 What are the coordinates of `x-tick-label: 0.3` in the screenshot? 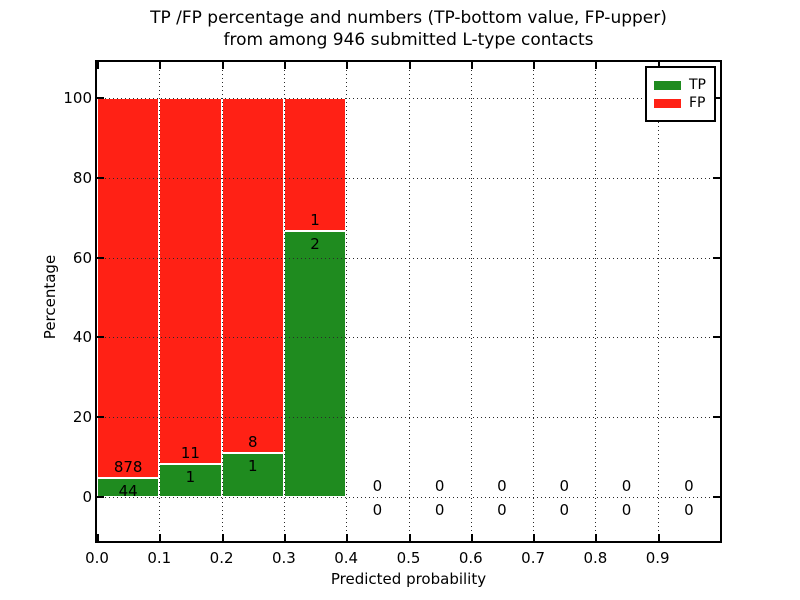 It's located at (283, 558).